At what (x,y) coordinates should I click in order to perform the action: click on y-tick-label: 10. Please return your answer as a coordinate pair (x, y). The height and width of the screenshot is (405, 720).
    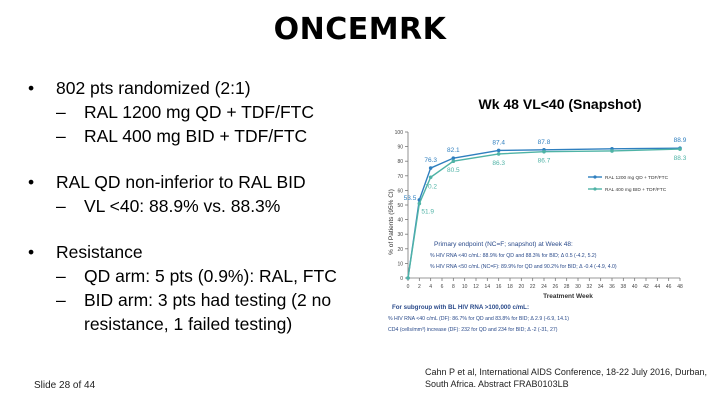
    Looking at the image, I should click on (400, 264).